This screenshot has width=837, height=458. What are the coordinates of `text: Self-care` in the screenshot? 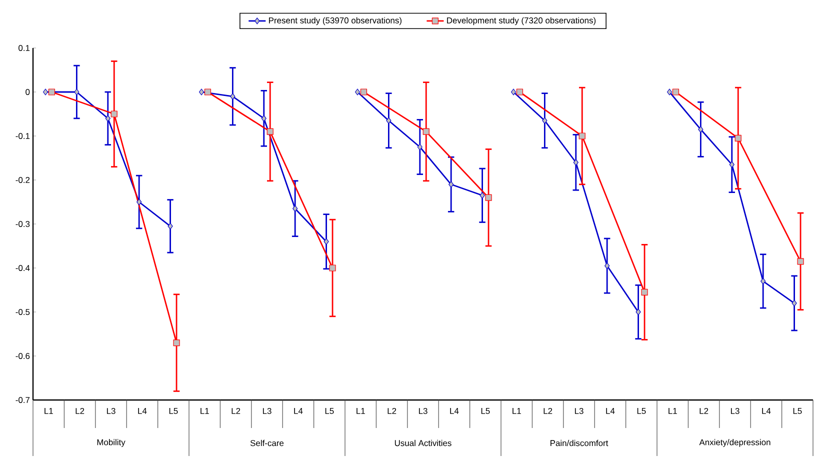 It's located at (267, 443).